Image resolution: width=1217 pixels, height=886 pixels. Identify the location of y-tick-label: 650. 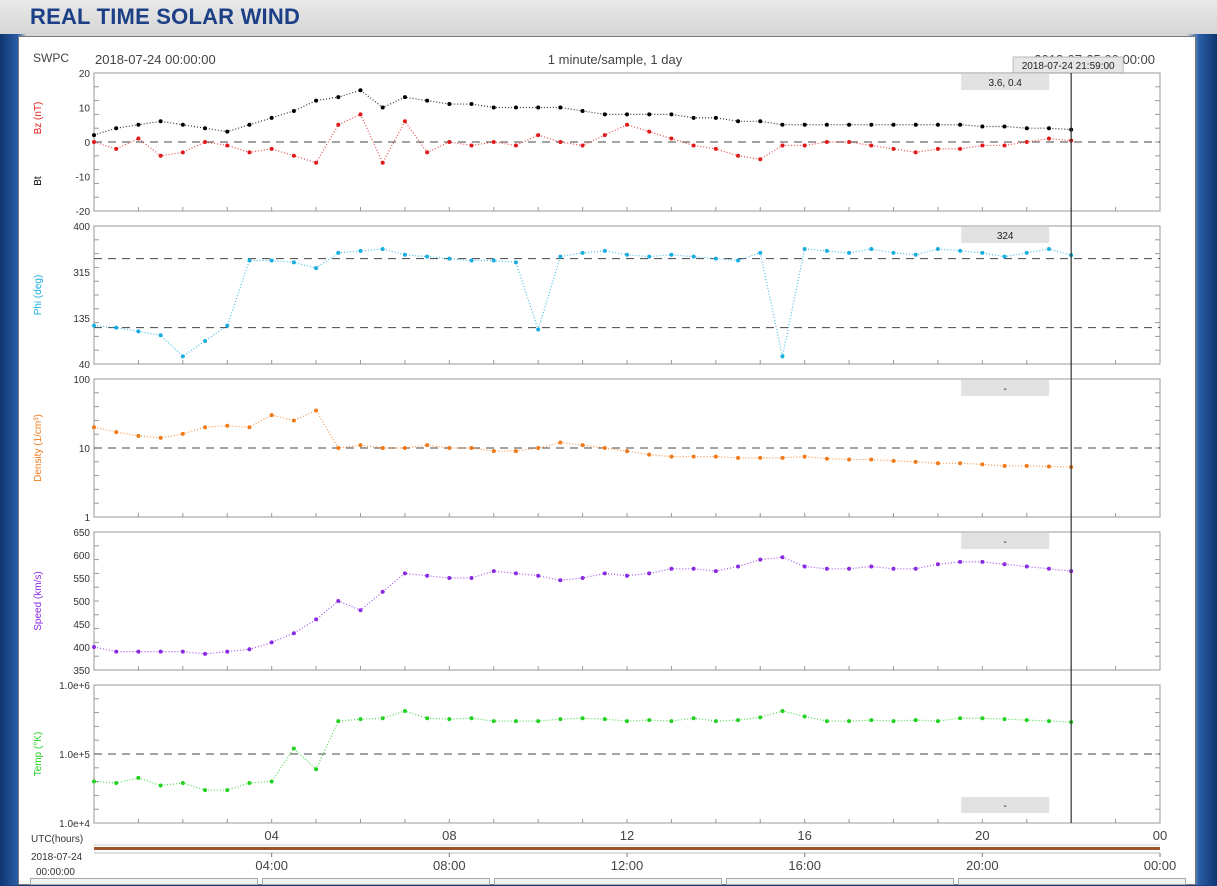
(81, 533).